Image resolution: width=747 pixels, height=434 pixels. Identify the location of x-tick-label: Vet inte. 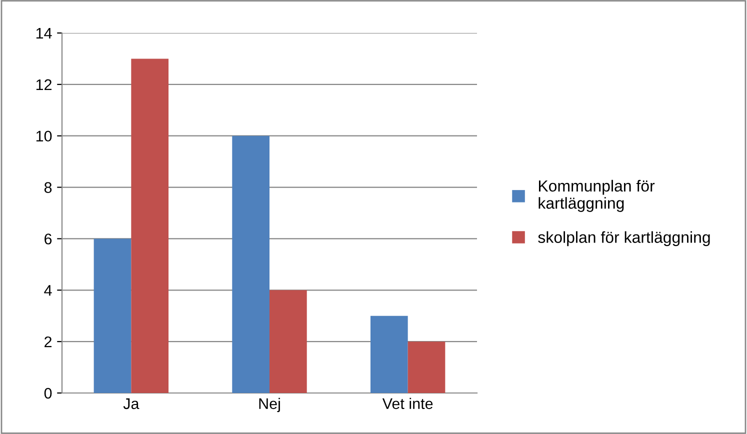
(407, 404).